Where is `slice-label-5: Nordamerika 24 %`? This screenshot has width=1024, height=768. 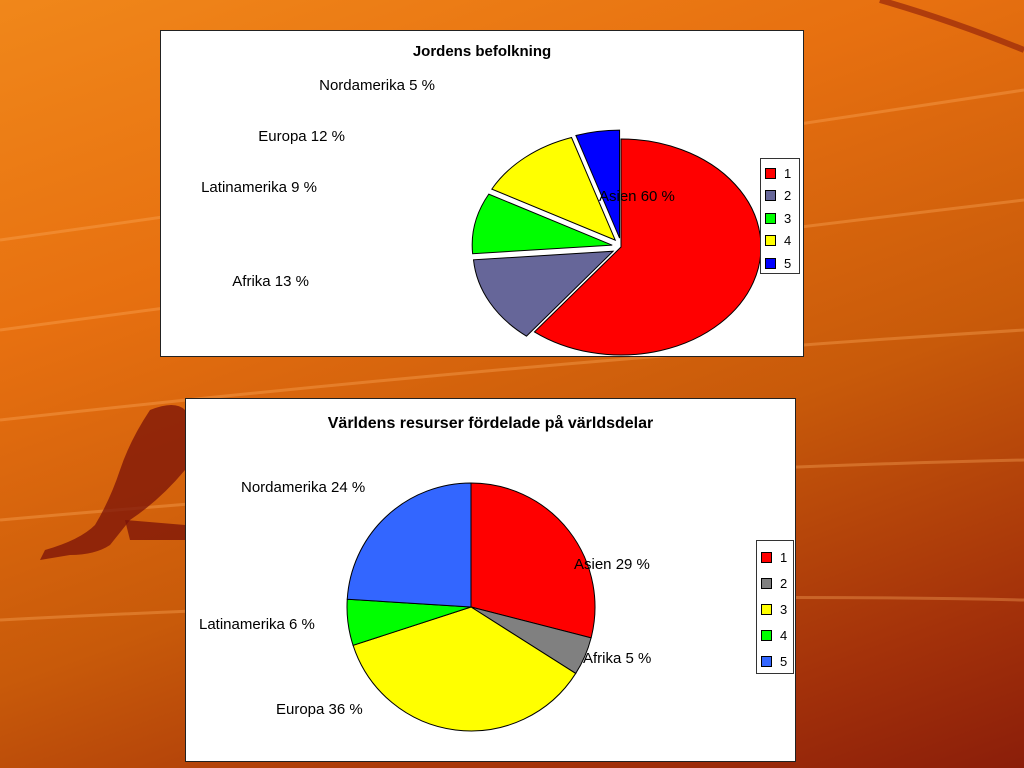
slice-label-5: Nordamerika 24 % is located at coordinates (303, 487).